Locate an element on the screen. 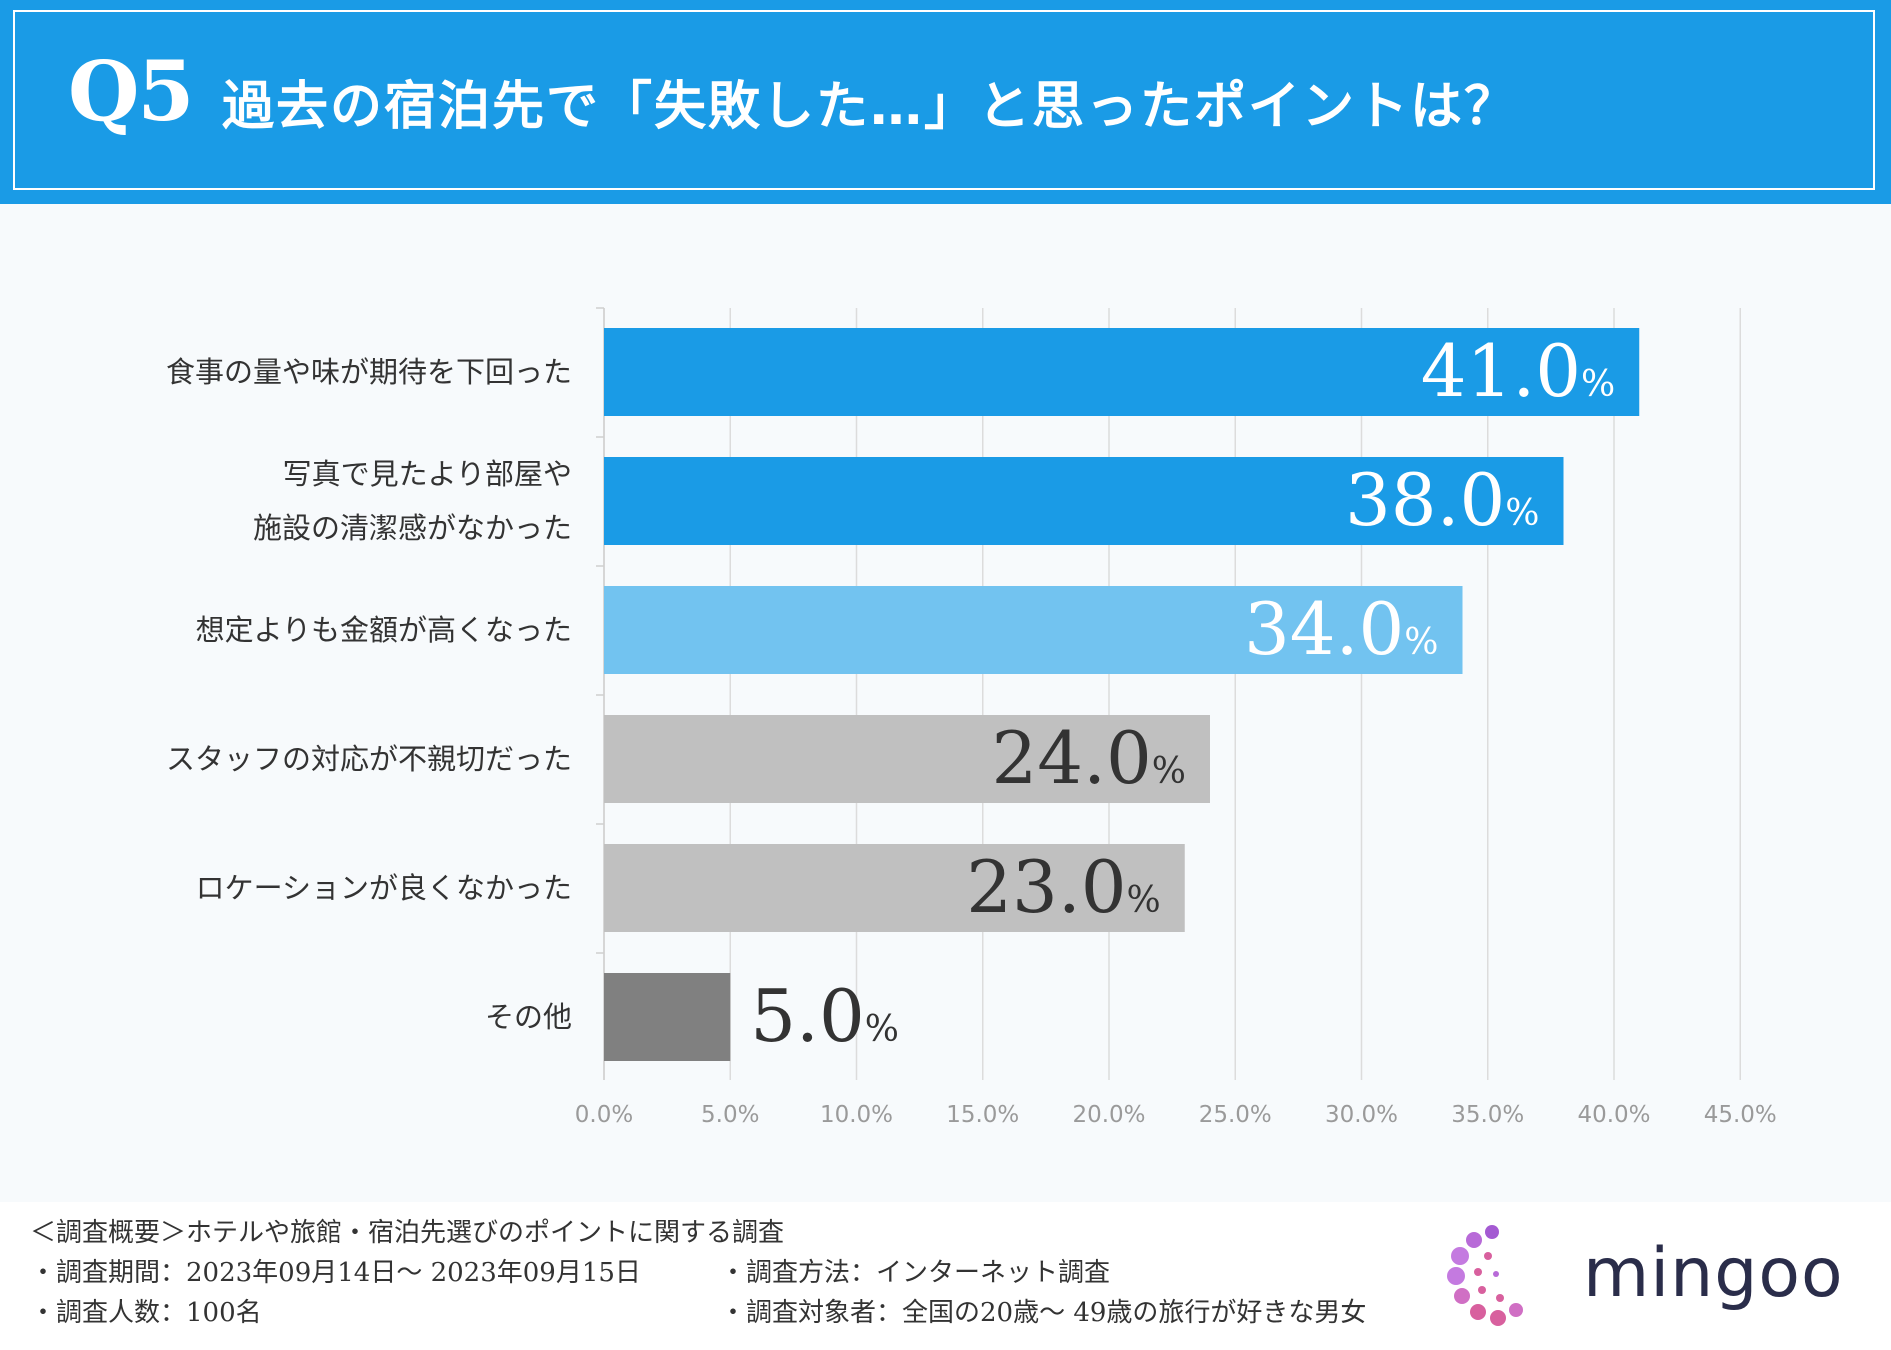 Image resolution: width=1891 pixels, height=1350 pixels. question-title: 過去の宿泊先で「失敗した…」と思ったポイントは？ is located at coordinates (870, 107).